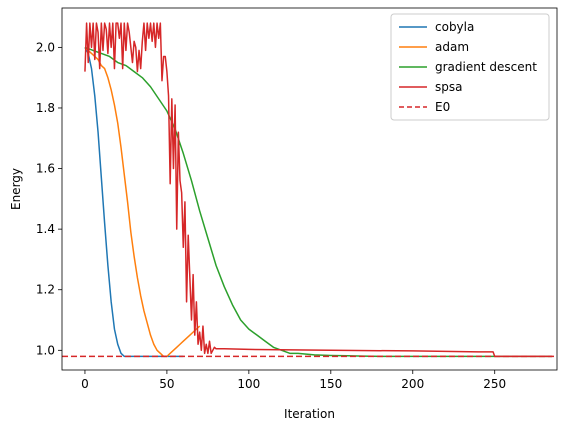  Describe the element at coordinates (85, 384) in the screenshot. I see `x-tick-label: 0` at that location.